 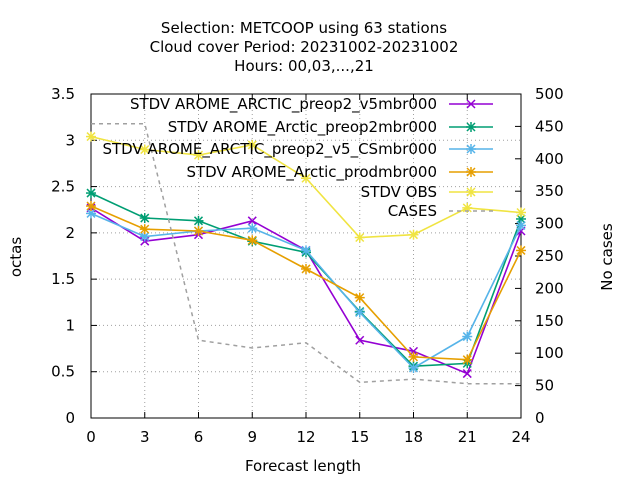 What do you see at coordinates (16, 257) in the screenshot?
I see `y-axis-label: octas` at bounding box center [16, 257].